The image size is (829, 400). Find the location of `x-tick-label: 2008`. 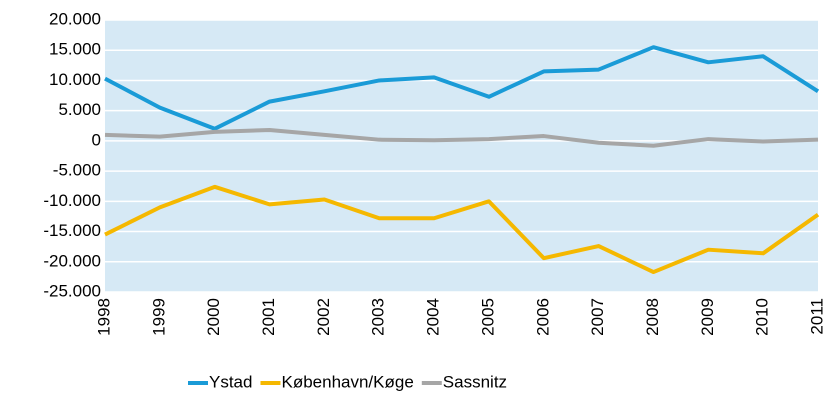

x-tick-label: 2008 is located at coordinates (652, 317).